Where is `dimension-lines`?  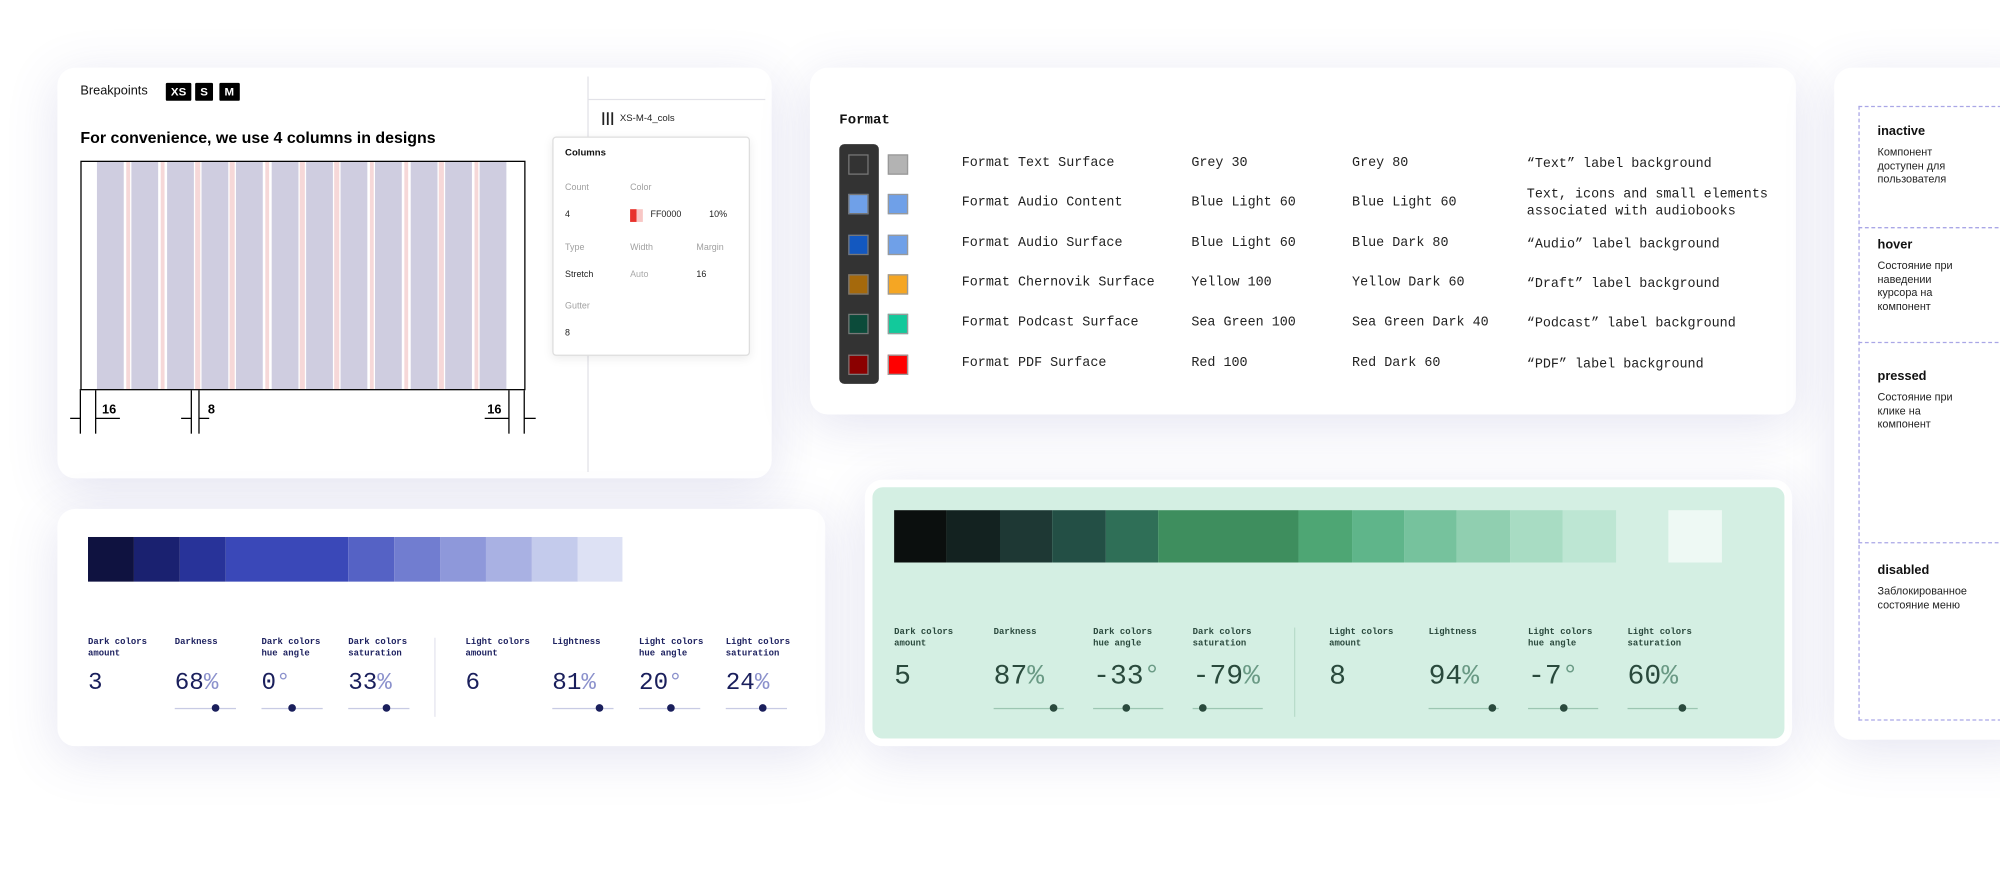 dimension-lines is located at coordinates (303, 411).